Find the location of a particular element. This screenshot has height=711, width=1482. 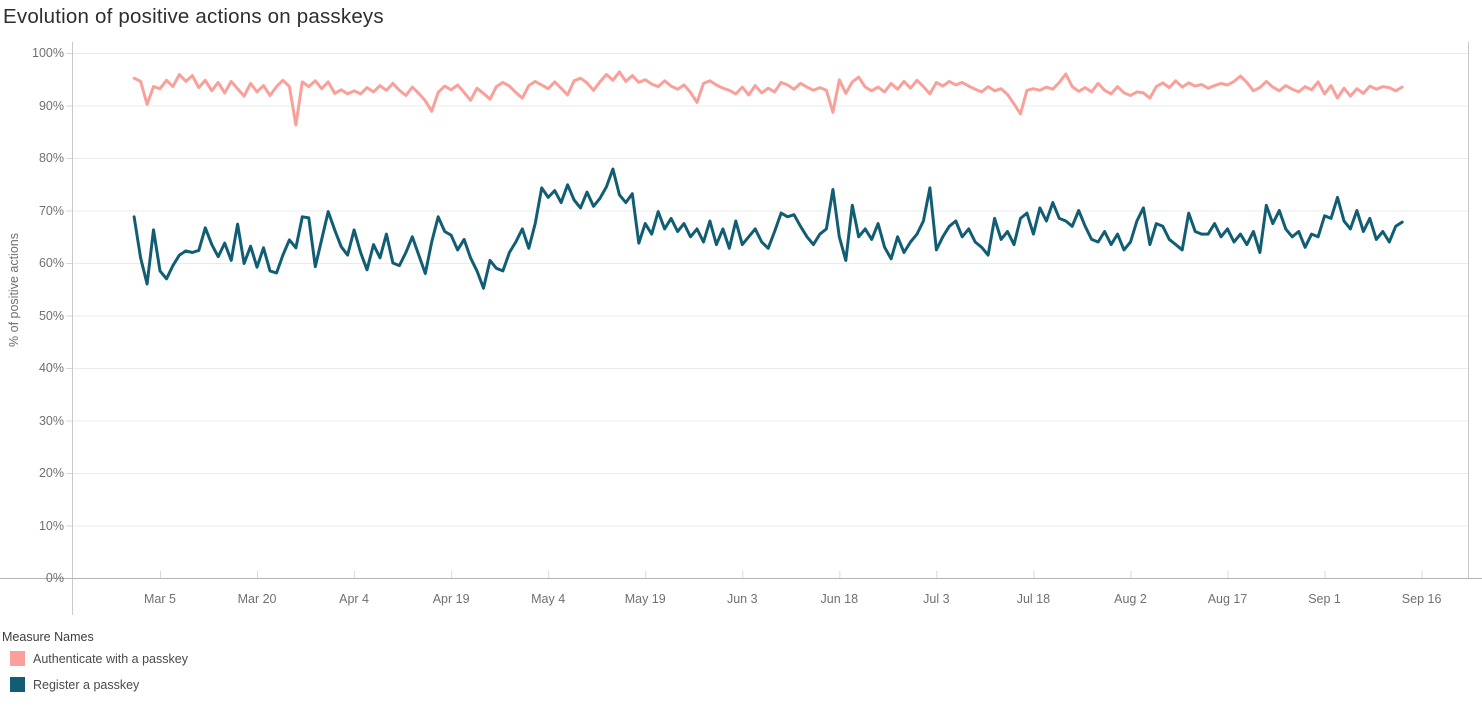

y-tick-label: 0% is located at coordinates (54, 578).